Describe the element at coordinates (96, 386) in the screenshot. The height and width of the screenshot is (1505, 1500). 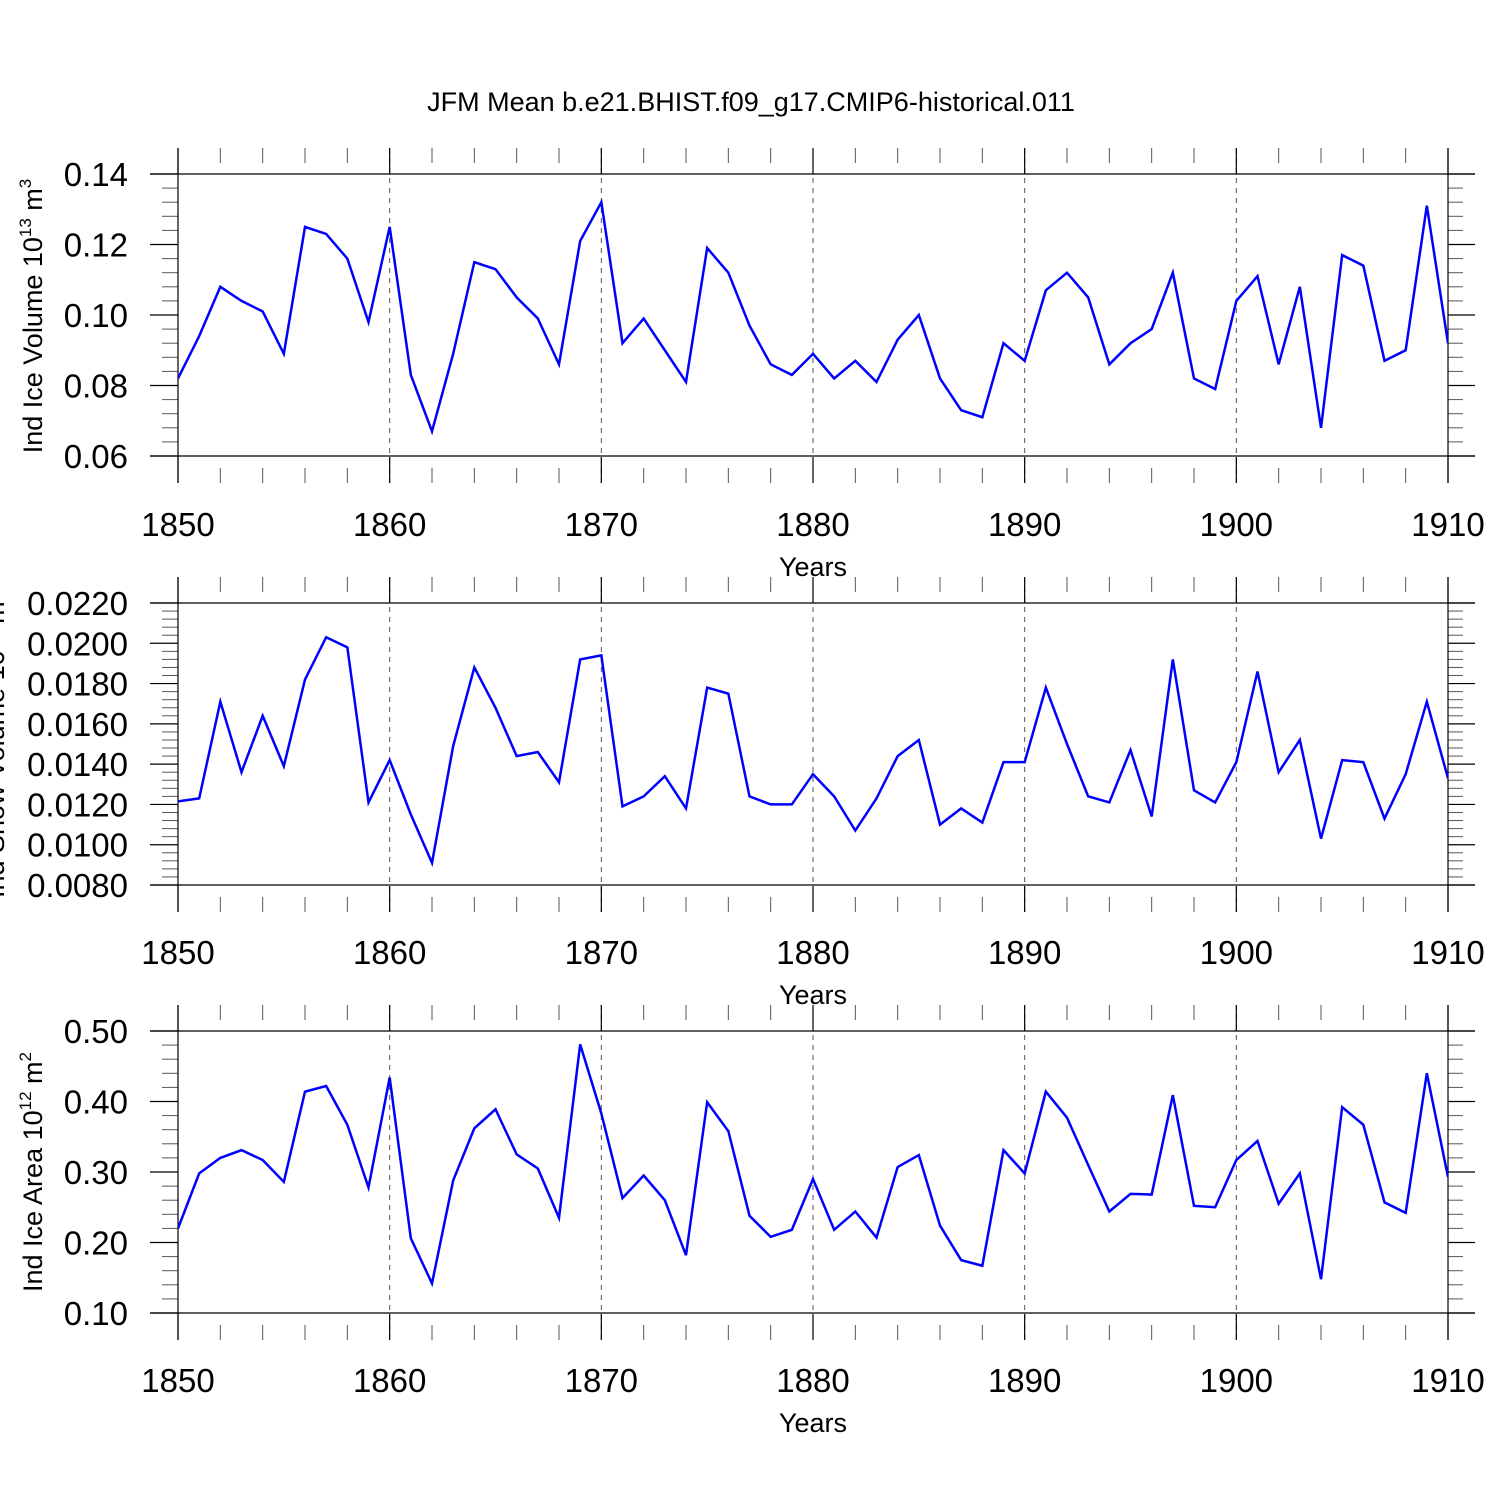
I see `y-tick-label: 0.08` at that location.